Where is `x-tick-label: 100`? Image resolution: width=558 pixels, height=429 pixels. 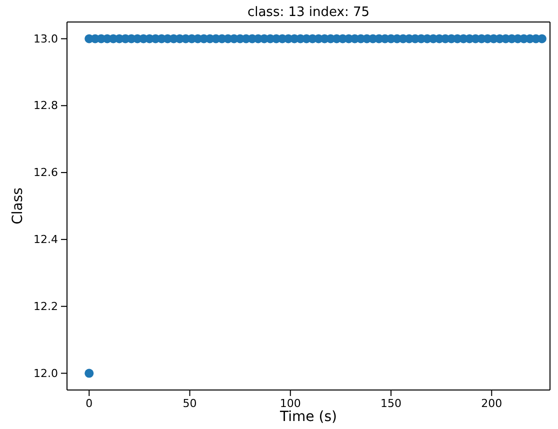 x-tick-label: 100 is located at coordinates (290, 403).